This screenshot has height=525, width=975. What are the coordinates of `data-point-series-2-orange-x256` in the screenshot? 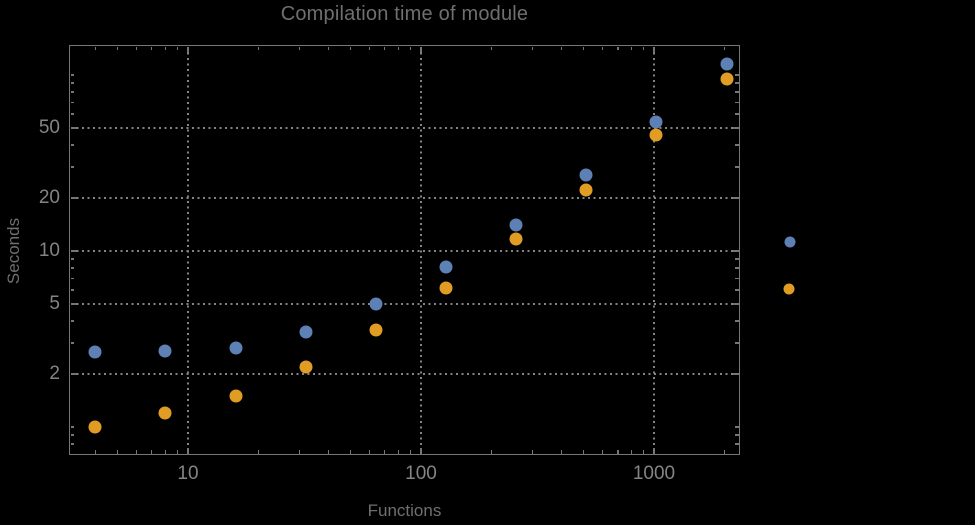 It's located at (516, 239).